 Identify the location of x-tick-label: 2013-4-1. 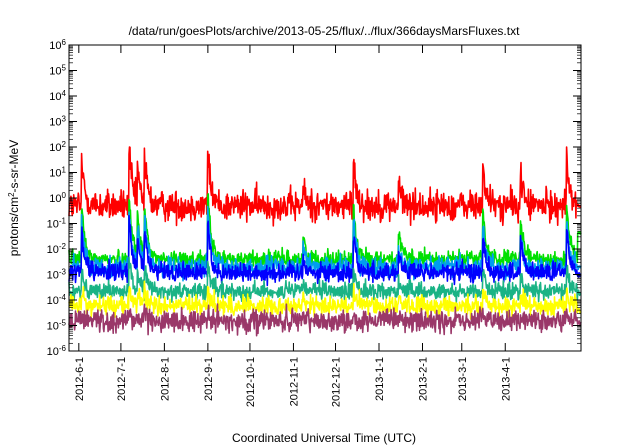
(506, 379).